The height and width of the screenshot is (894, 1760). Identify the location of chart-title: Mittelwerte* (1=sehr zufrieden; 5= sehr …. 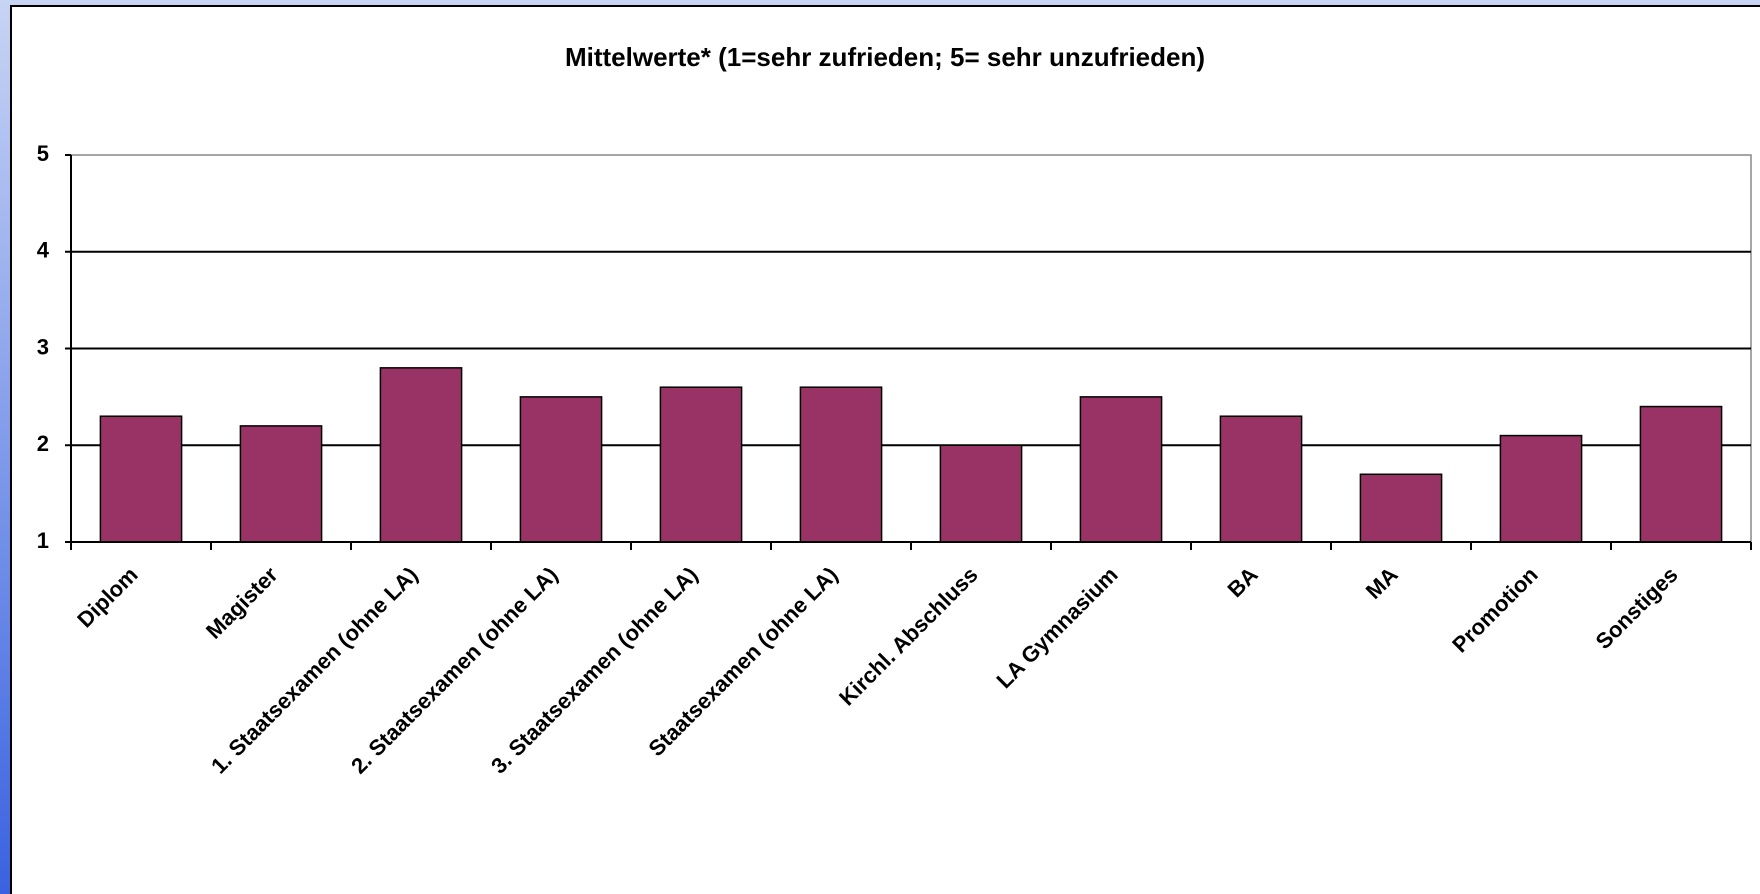
(885, 57).